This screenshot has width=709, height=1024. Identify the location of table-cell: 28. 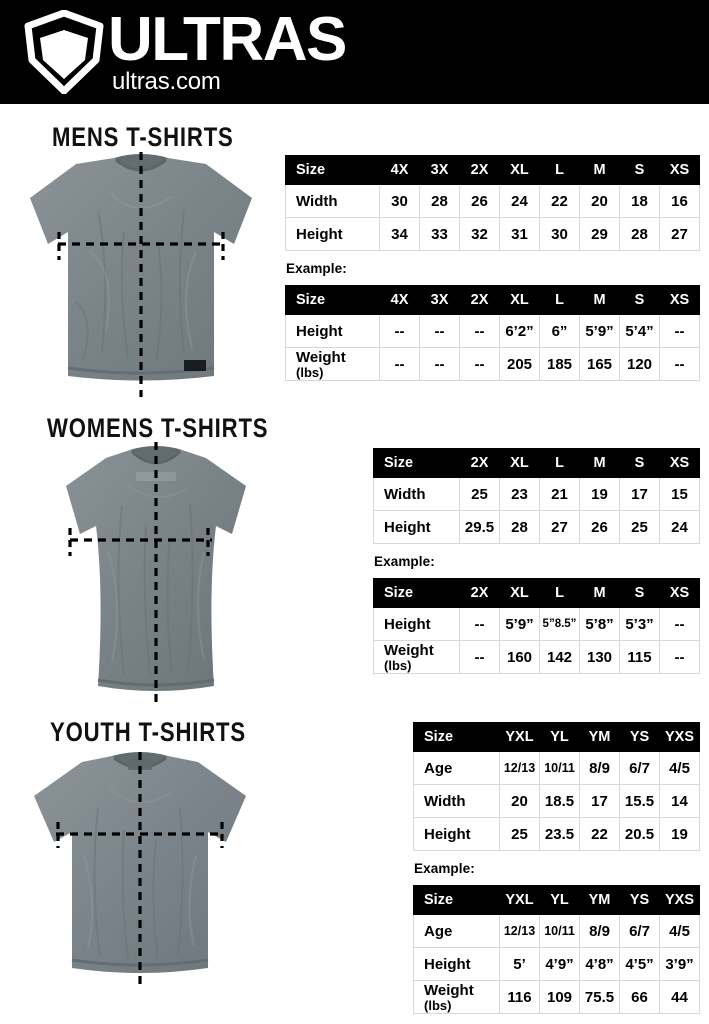
(639, 234).